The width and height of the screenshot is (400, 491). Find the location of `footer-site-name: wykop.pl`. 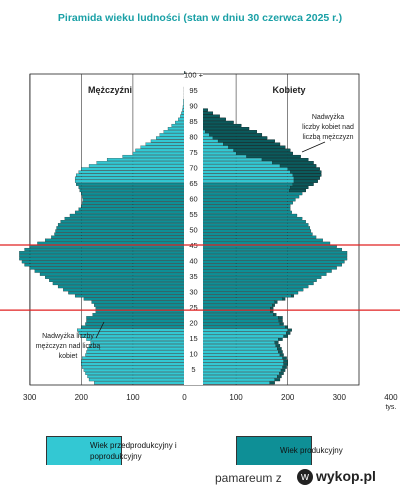

footer-site-name: wykop.pl is located at coordinates (346, 476).